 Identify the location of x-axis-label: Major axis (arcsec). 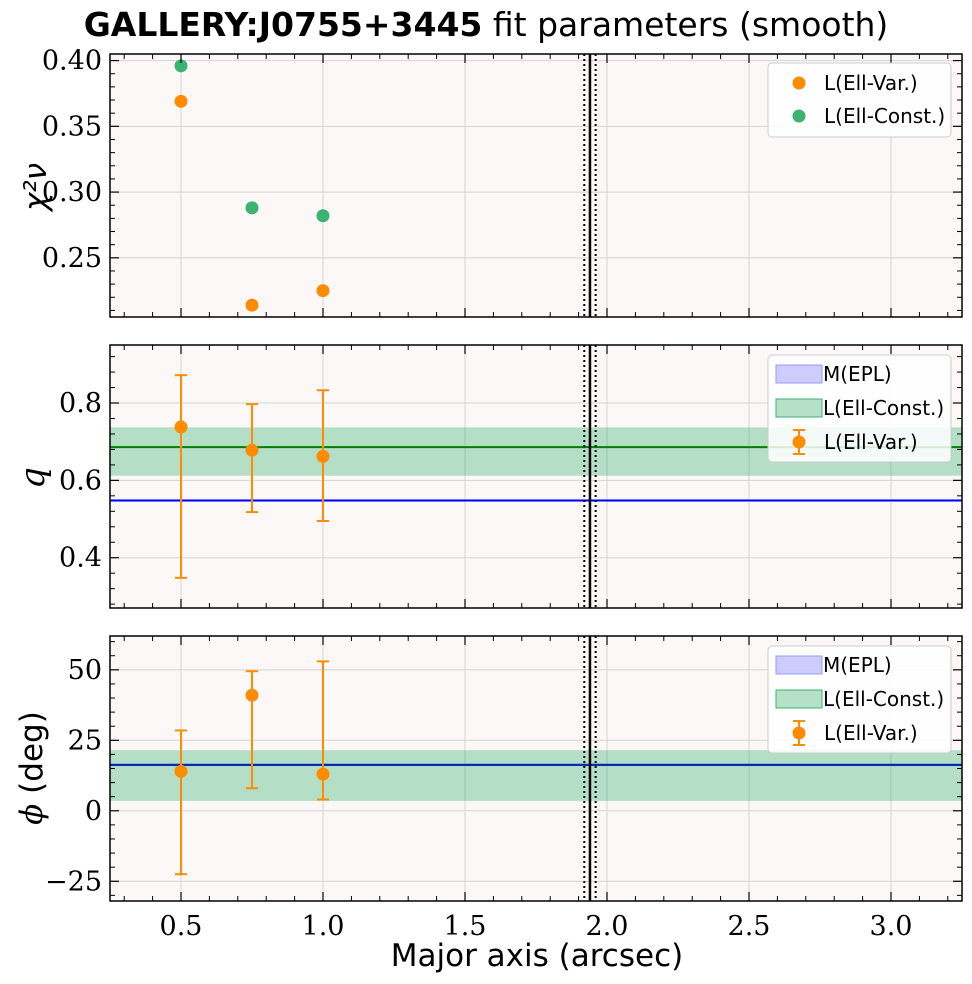
(537, 956).